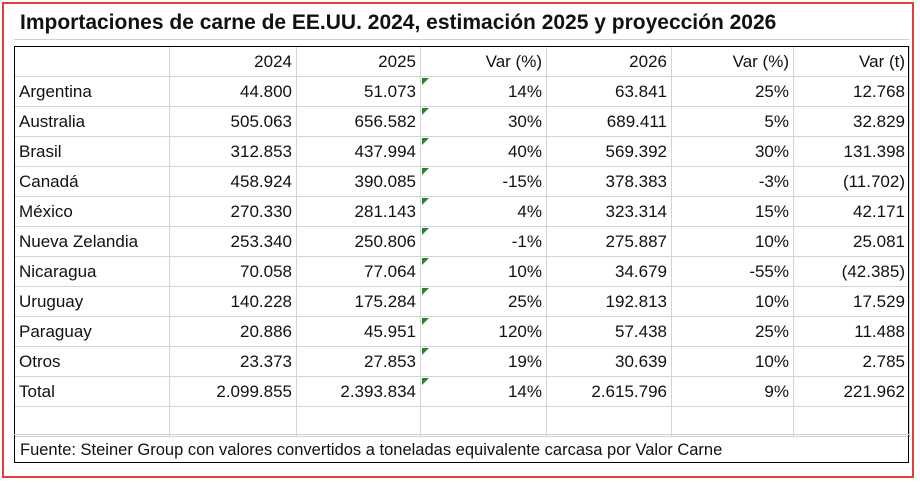 Image resolution: width=920 pixels, height=483 pixels. Describe the element at coordinates (851, 271) in the screenshot. I see `cell-var-t: (42.385)` at that location.